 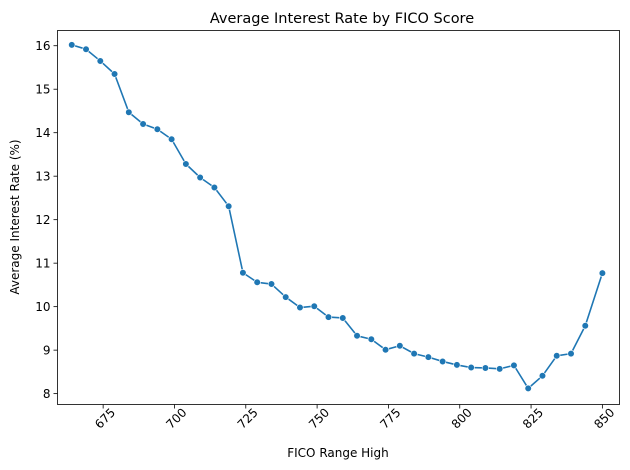 I want to click on y-tick-label: 15, so click(x=42, y=90).